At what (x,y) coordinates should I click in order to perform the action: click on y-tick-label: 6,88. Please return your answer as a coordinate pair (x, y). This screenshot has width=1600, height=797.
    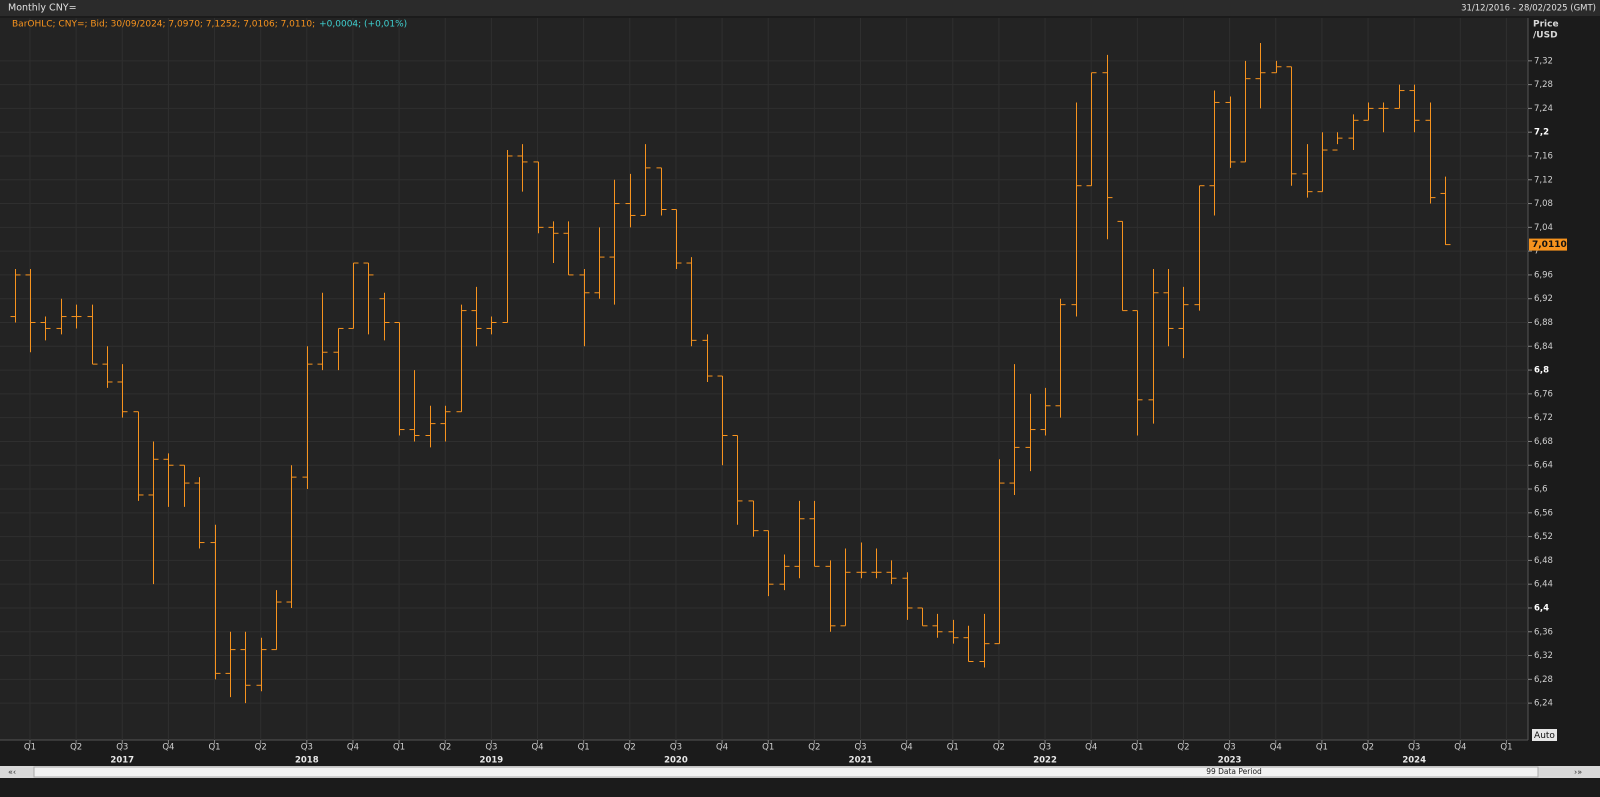
    Looking at the image, I should click on (1543, 323).